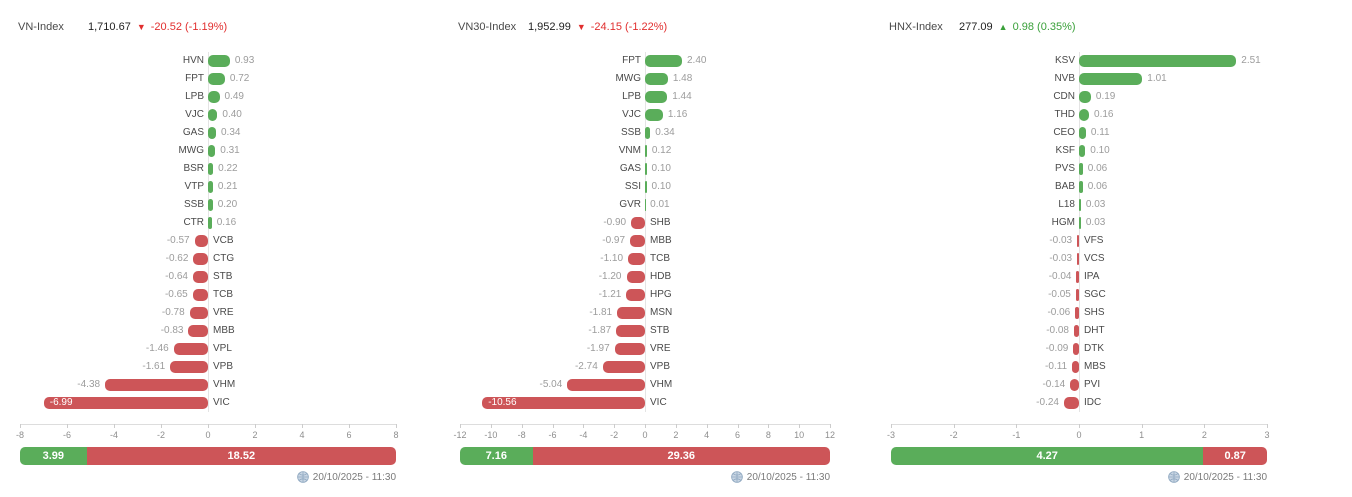  What do you see at coordinates (1079, 385) in the screenshot?
I see `impact-bar-row: PVI -0.14` at bounding box center [1079, 385].